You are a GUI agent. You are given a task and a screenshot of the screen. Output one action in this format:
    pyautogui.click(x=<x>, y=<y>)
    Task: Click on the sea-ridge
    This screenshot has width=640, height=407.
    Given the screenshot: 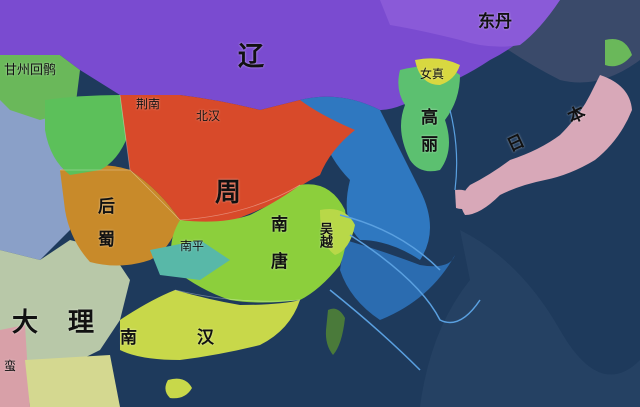 What is the action you would take?
    pyautogui.click(x=530, y=318)
    